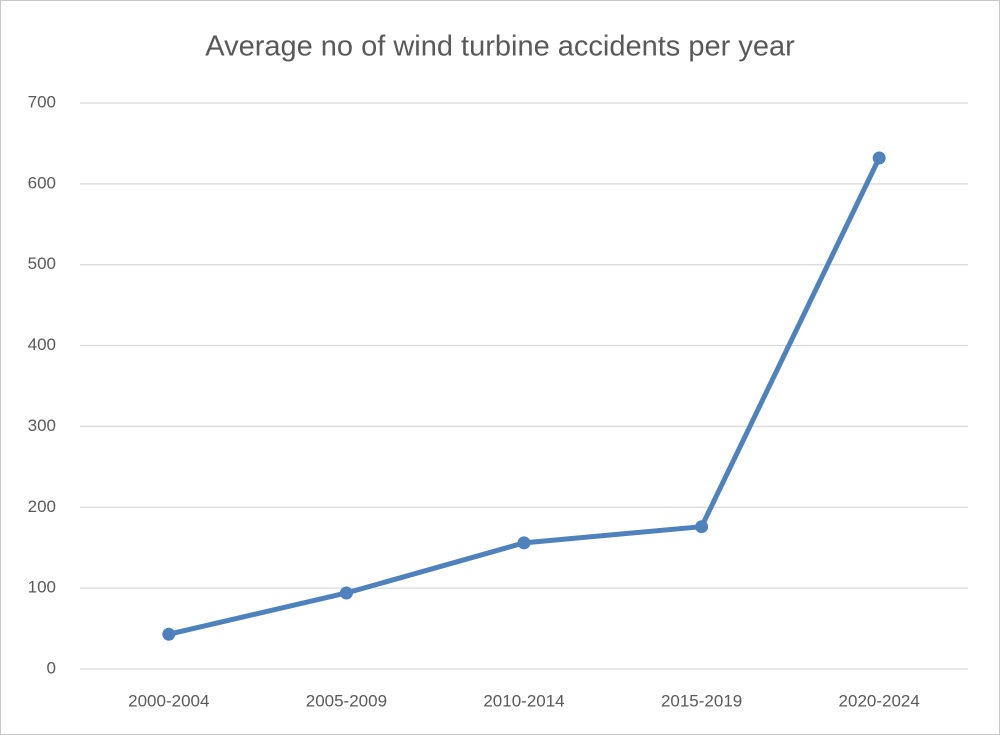  Describe the element at coordinates (42, 263) in the screenshot. I see `y-tick-label: 500` at that location.